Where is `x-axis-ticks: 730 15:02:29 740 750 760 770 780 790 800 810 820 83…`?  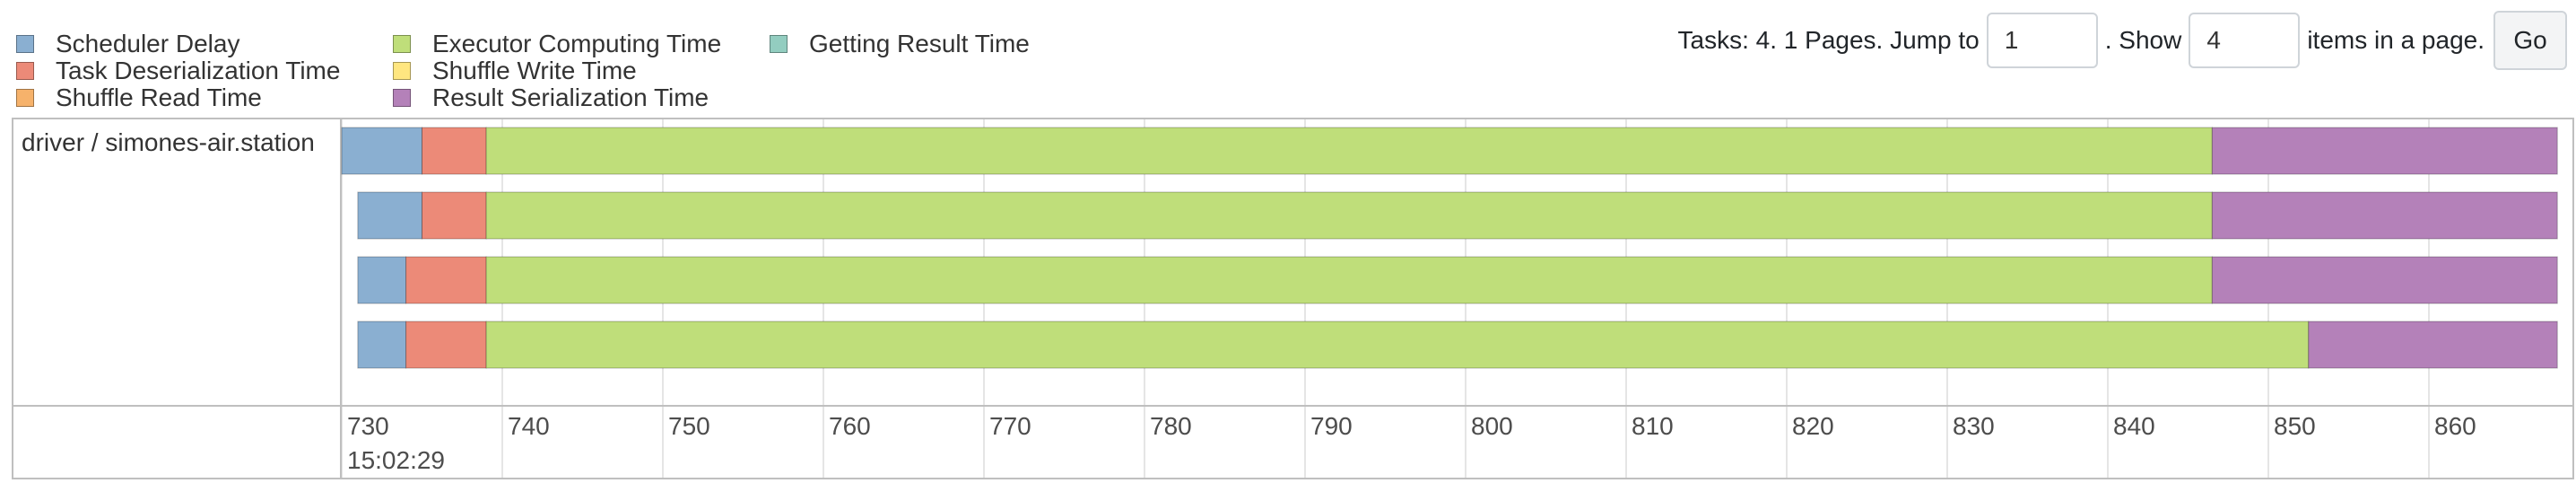 x-axis-ticks: 730 15:02:29 740 750 760 770 780 790 800 810 820 83… is located at coordinates (1411, 443).